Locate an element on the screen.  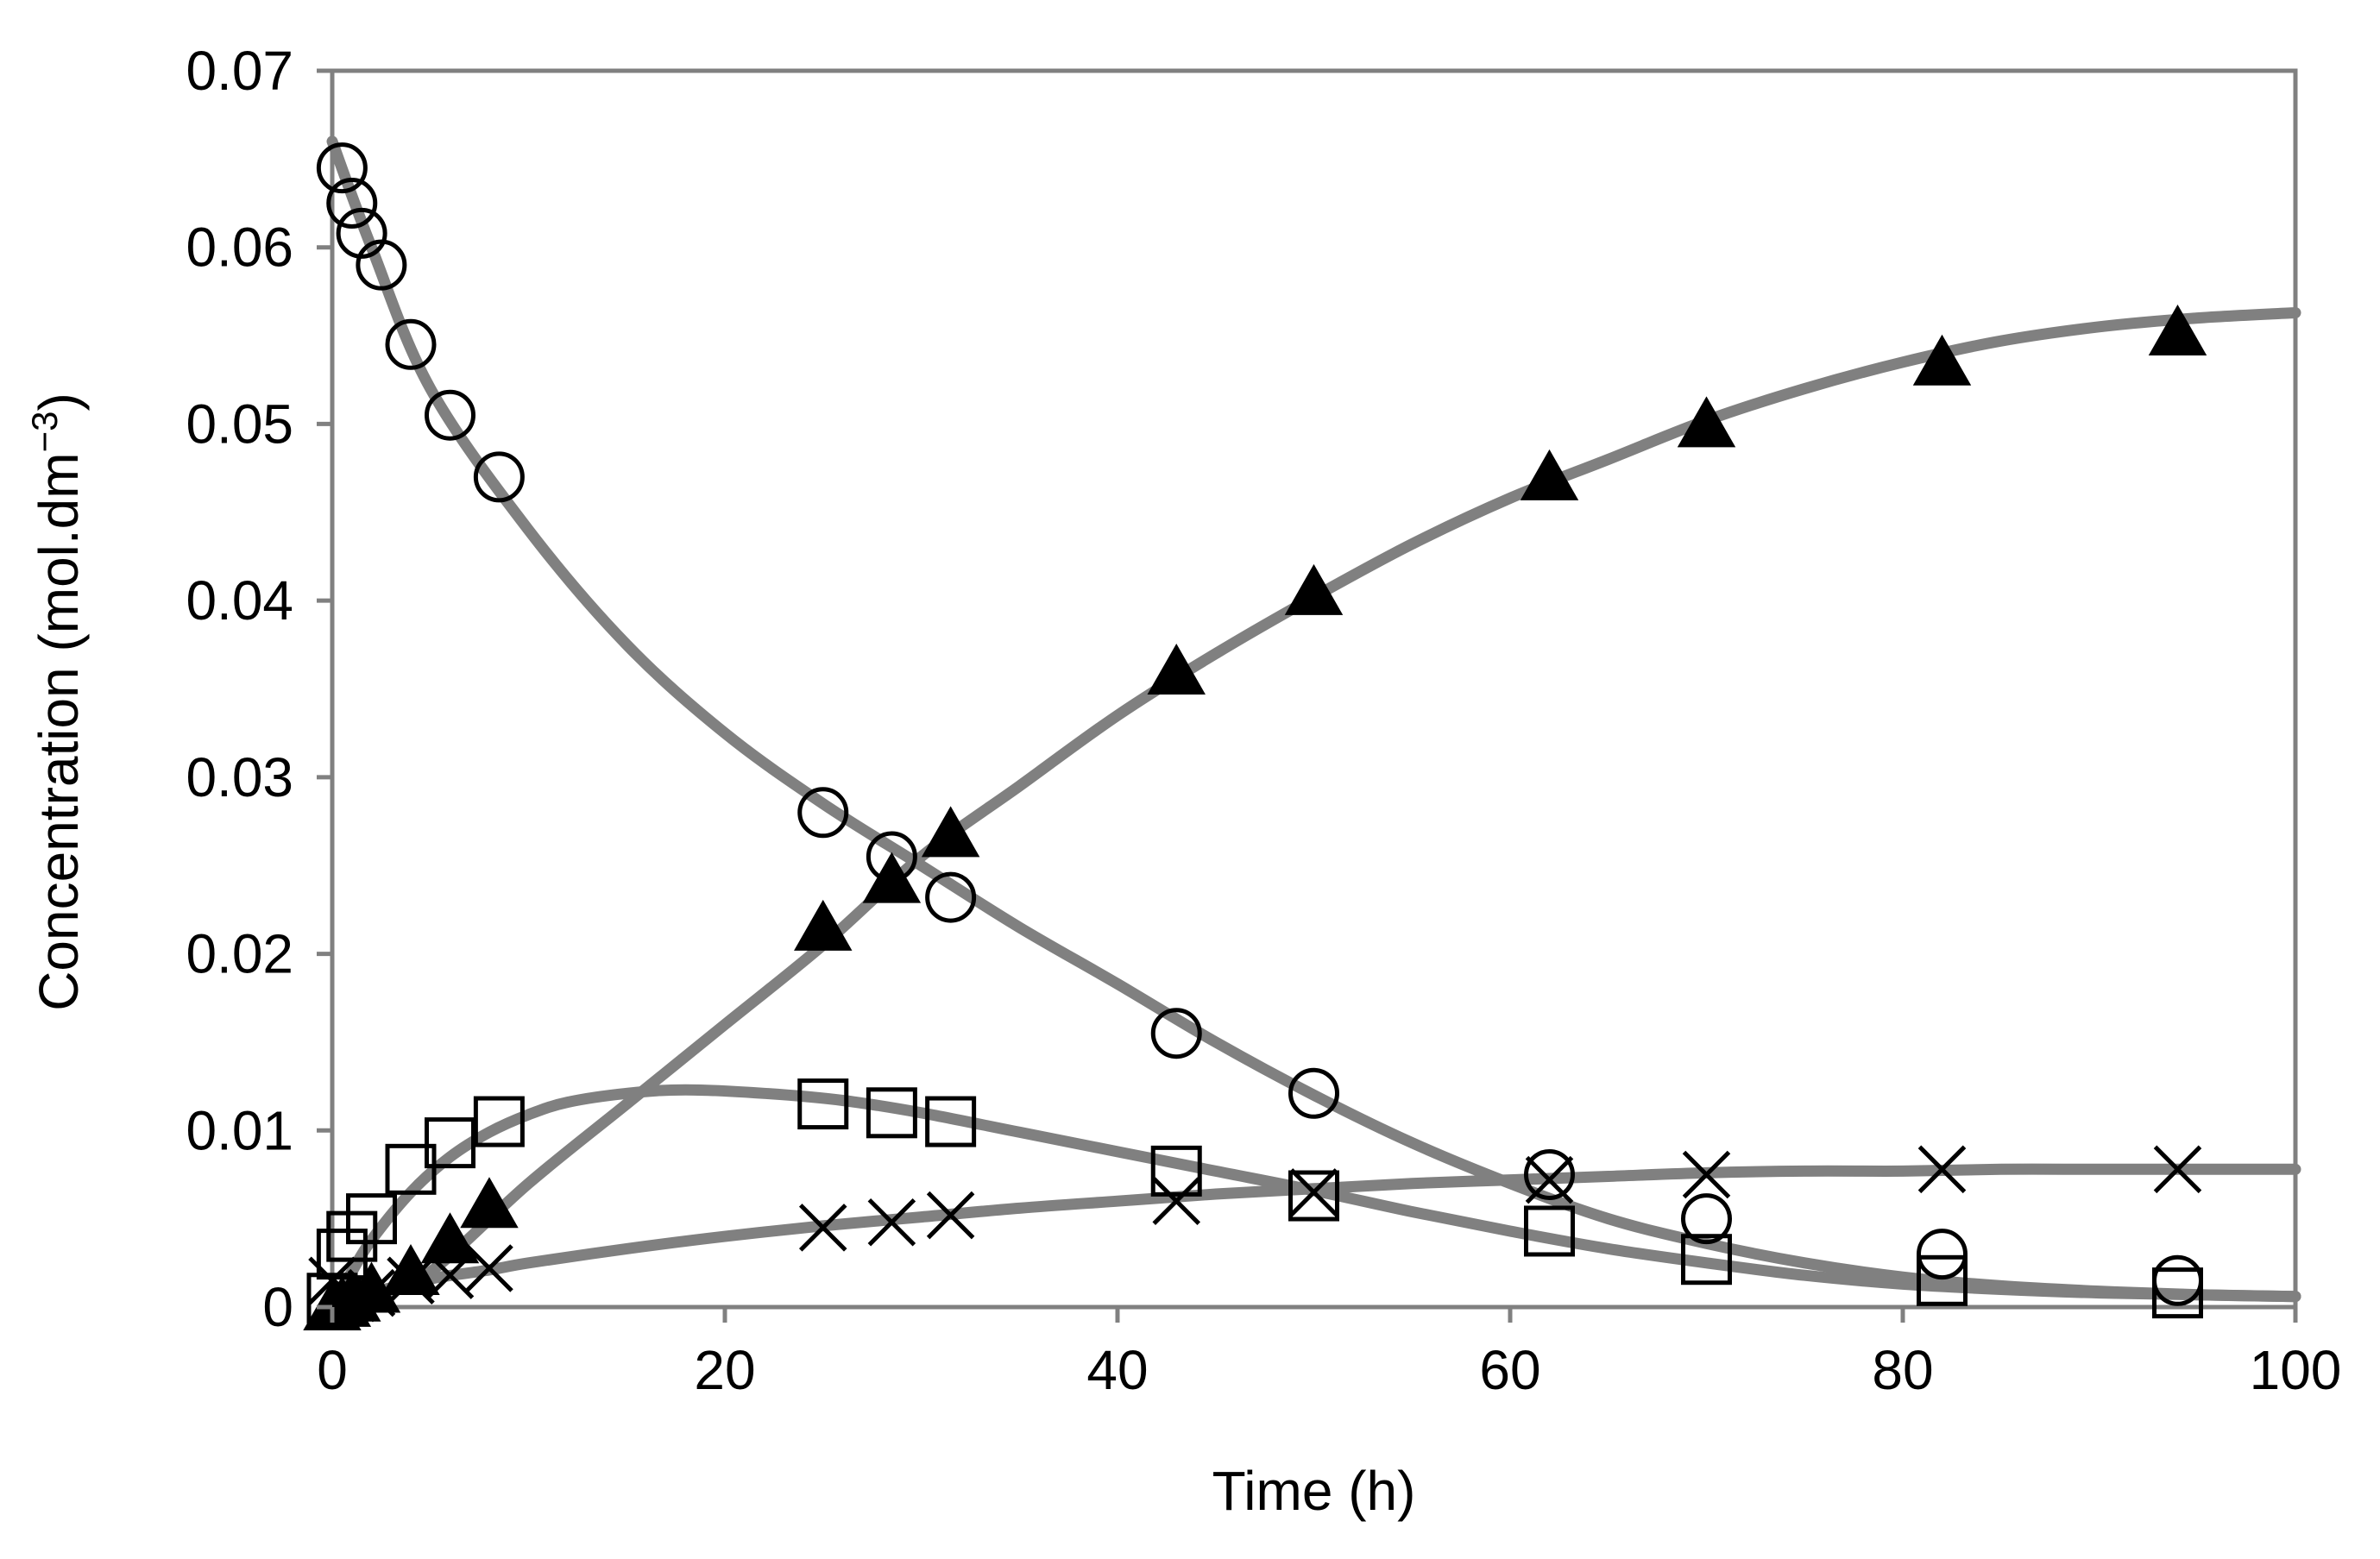
fit-curve-crosses-fit is located at coordinates (1314, 1238).